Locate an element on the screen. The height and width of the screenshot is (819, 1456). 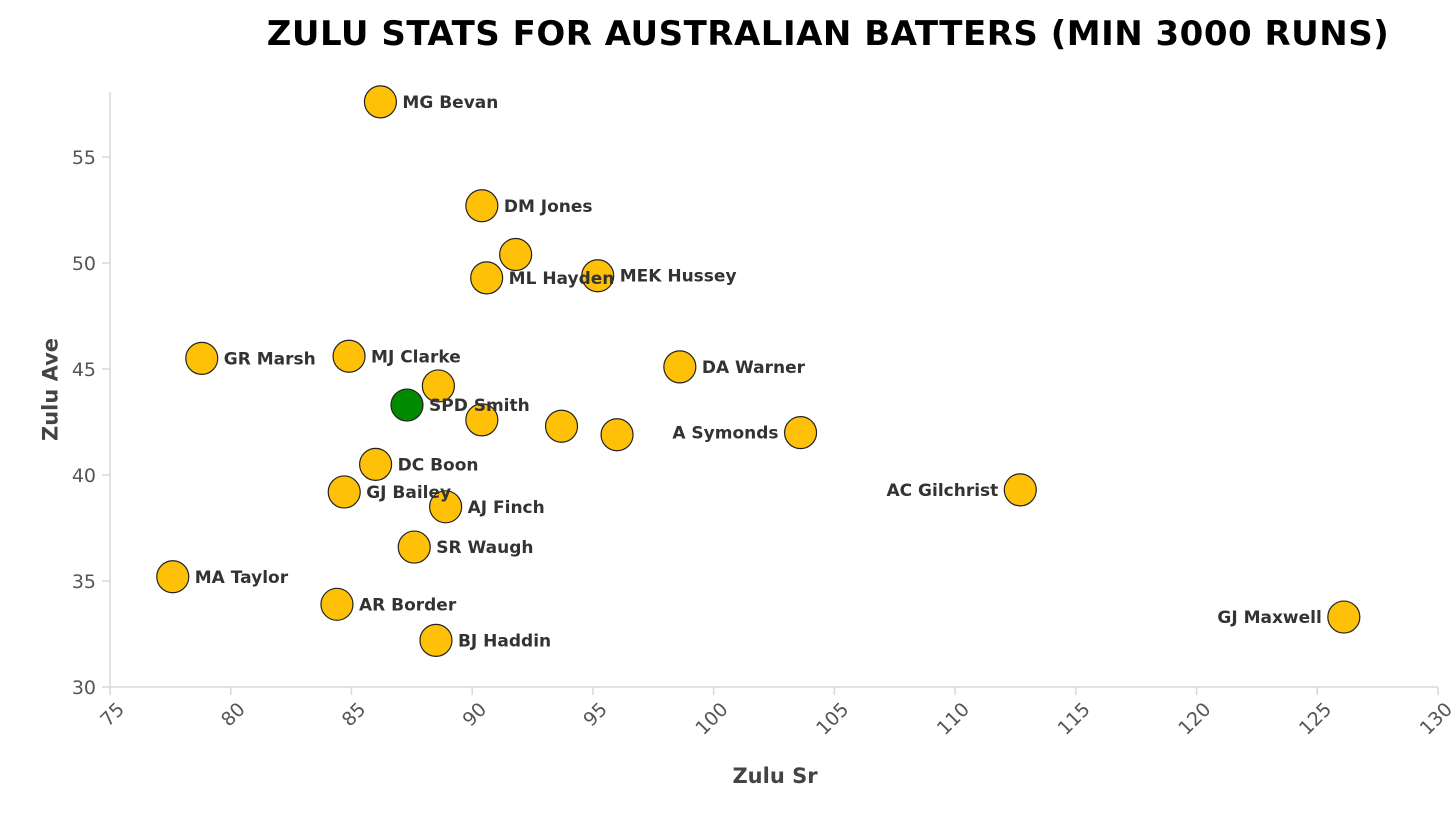
point-label: BJ Haddin is located at coordinates (504, 641).